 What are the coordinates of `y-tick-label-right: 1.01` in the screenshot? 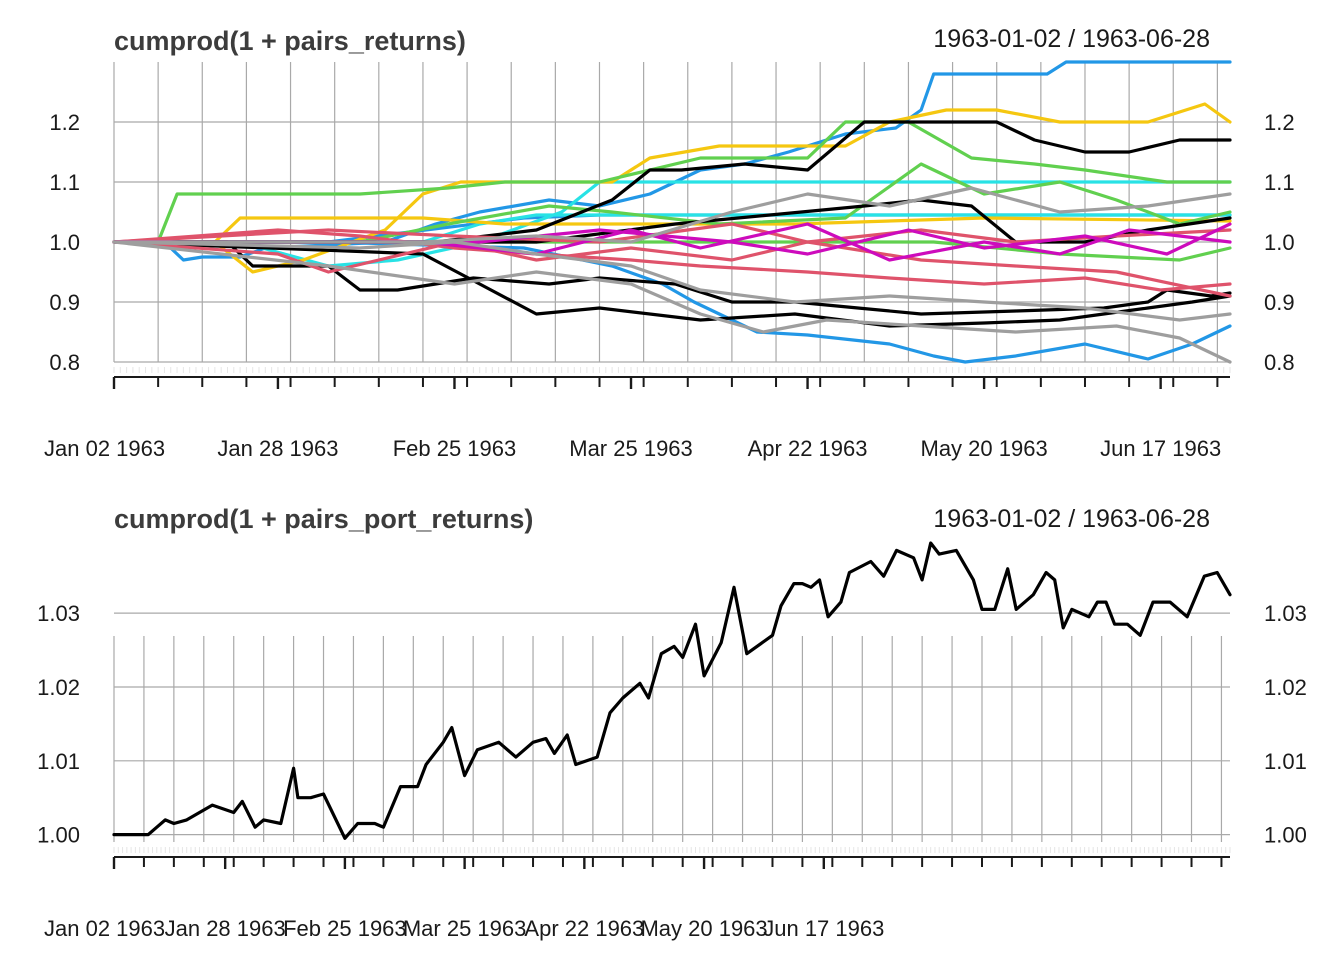 It's located at (1285, 761).